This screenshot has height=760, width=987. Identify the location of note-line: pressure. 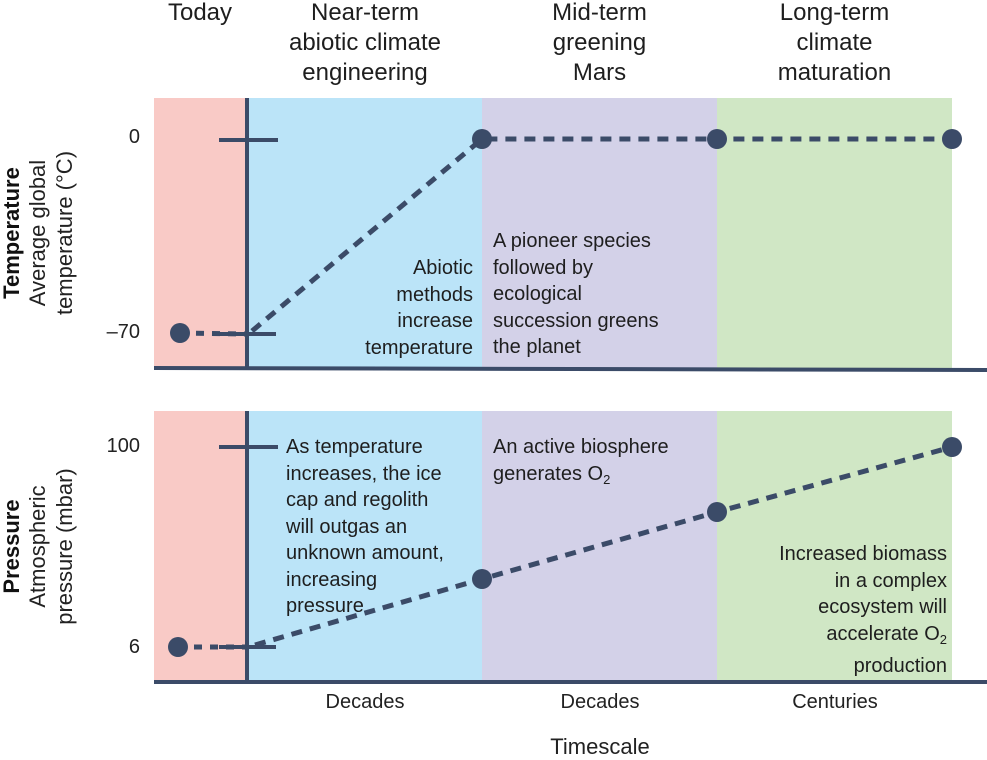
(325, 606).